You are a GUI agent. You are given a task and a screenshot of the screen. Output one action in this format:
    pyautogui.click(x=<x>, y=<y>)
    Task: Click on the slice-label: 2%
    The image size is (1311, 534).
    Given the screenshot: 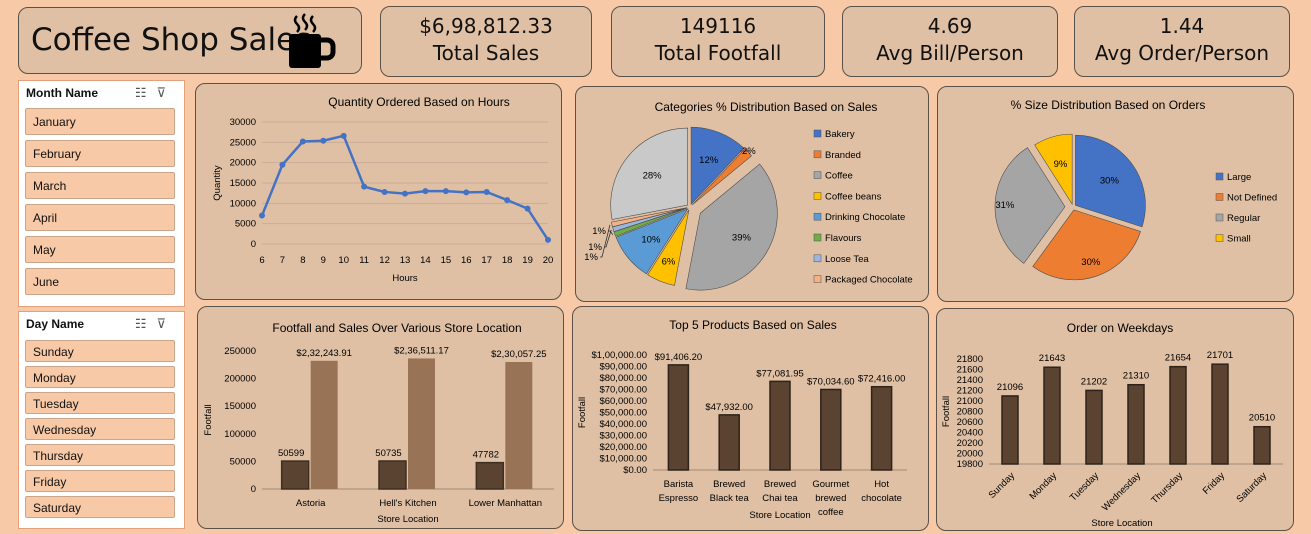 What is the action you would take?
    pyautogui.click(x=749, y=151)
    